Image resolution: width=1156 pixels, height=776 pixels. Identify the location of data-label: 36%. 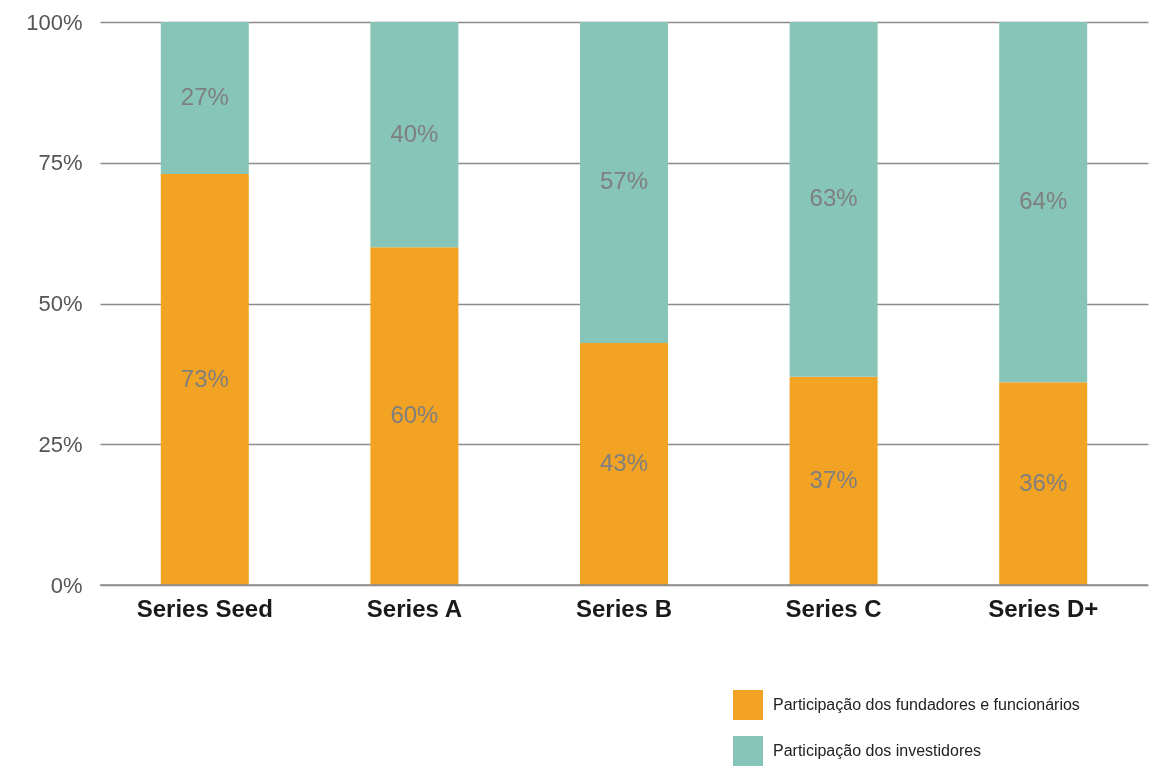
(1043, 482).